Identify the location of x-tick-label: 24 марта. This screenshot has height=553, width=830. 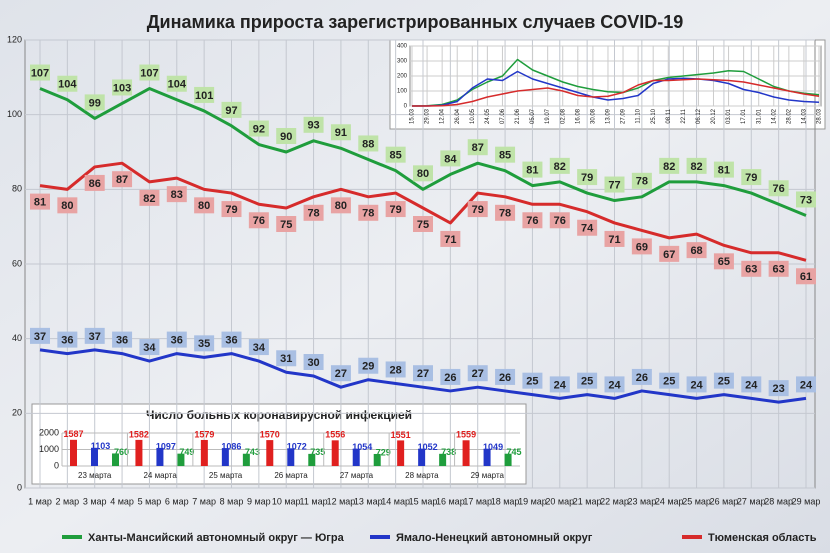
(160, 475).